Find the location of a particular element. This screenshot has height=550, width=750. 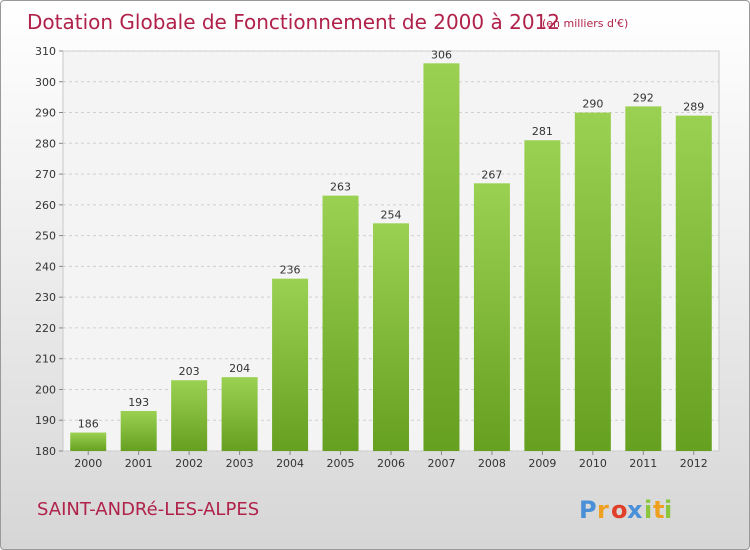

data-label: 203 is located at coordinates (189, 371).